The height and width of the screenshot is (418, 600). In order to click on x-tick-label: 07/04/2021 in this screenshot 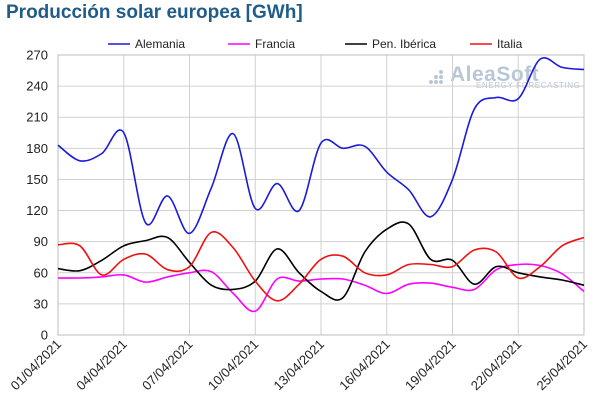, I will do `click(167, 365)`.